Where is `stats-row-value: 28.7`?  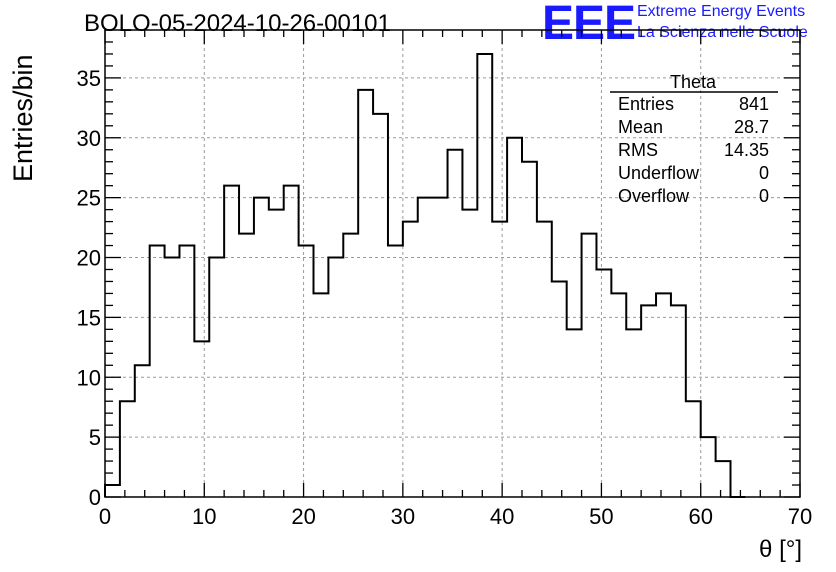
stats-row-value: 28.7 is located at coordinates (751, 127).